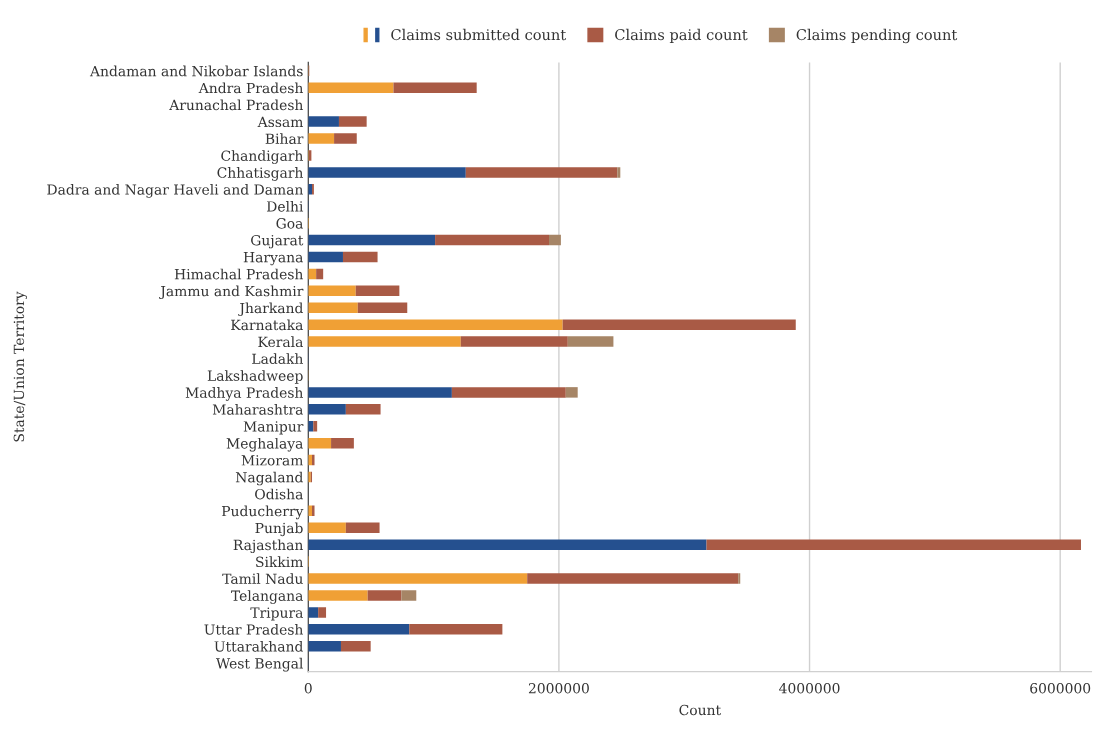 Image resolution: width=1097 pixels, height=734 pixels. I want to click on y-tick-label: Jammu and Kashmir, so click(231, 292).